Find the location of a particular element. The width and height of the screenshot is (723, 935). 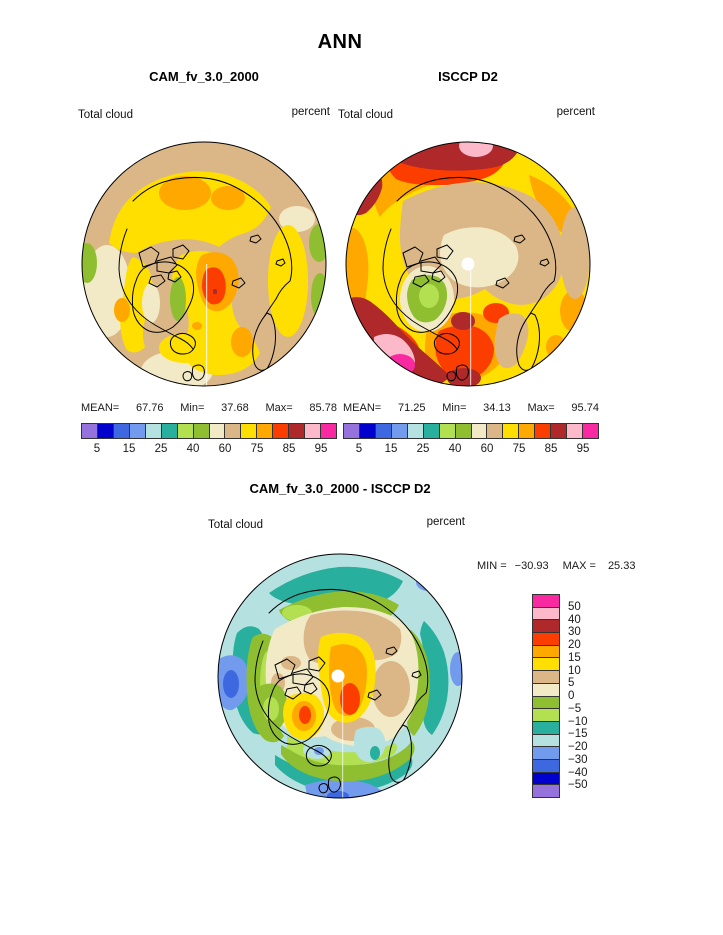

isccp-field-label: Total cloud is located at coordinates (365, 115).